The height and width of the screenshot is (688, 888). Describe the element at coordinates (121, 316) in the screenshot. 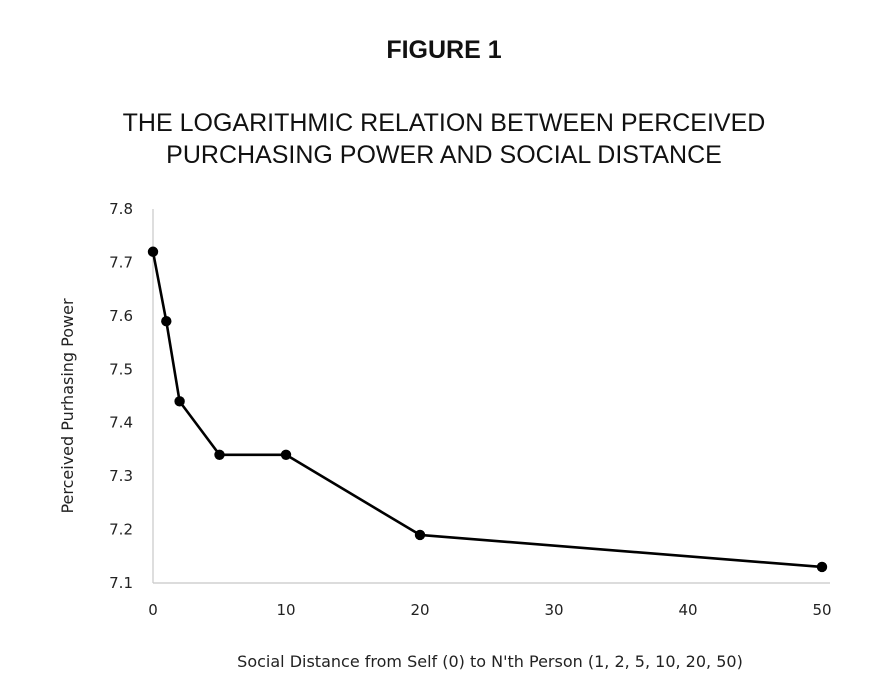

I see `y-tick-label: 7.6` at that location.